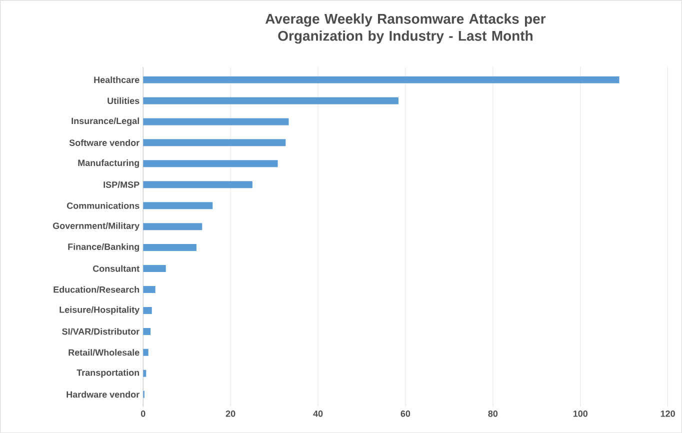 This screenshot has width=682, height=433. Describe the element at coordinates (108, 373) in the screenshot. I see `y-tick-label: Transportation` at that location.